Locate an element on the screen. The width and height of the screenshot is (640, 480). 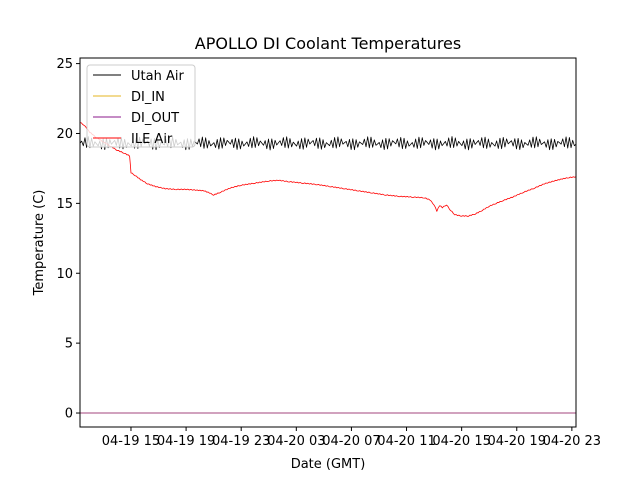
x-tick-label: 04-19 15 is located at coordinates (131, 441).